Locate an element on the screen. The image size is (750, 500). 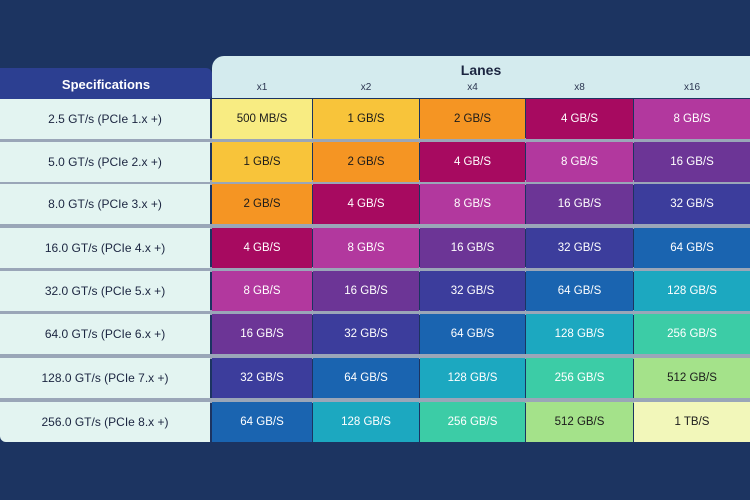
spec-cell: 32.0 GT/s (PCIe 5.x +) is located at coordinates (105, 291).